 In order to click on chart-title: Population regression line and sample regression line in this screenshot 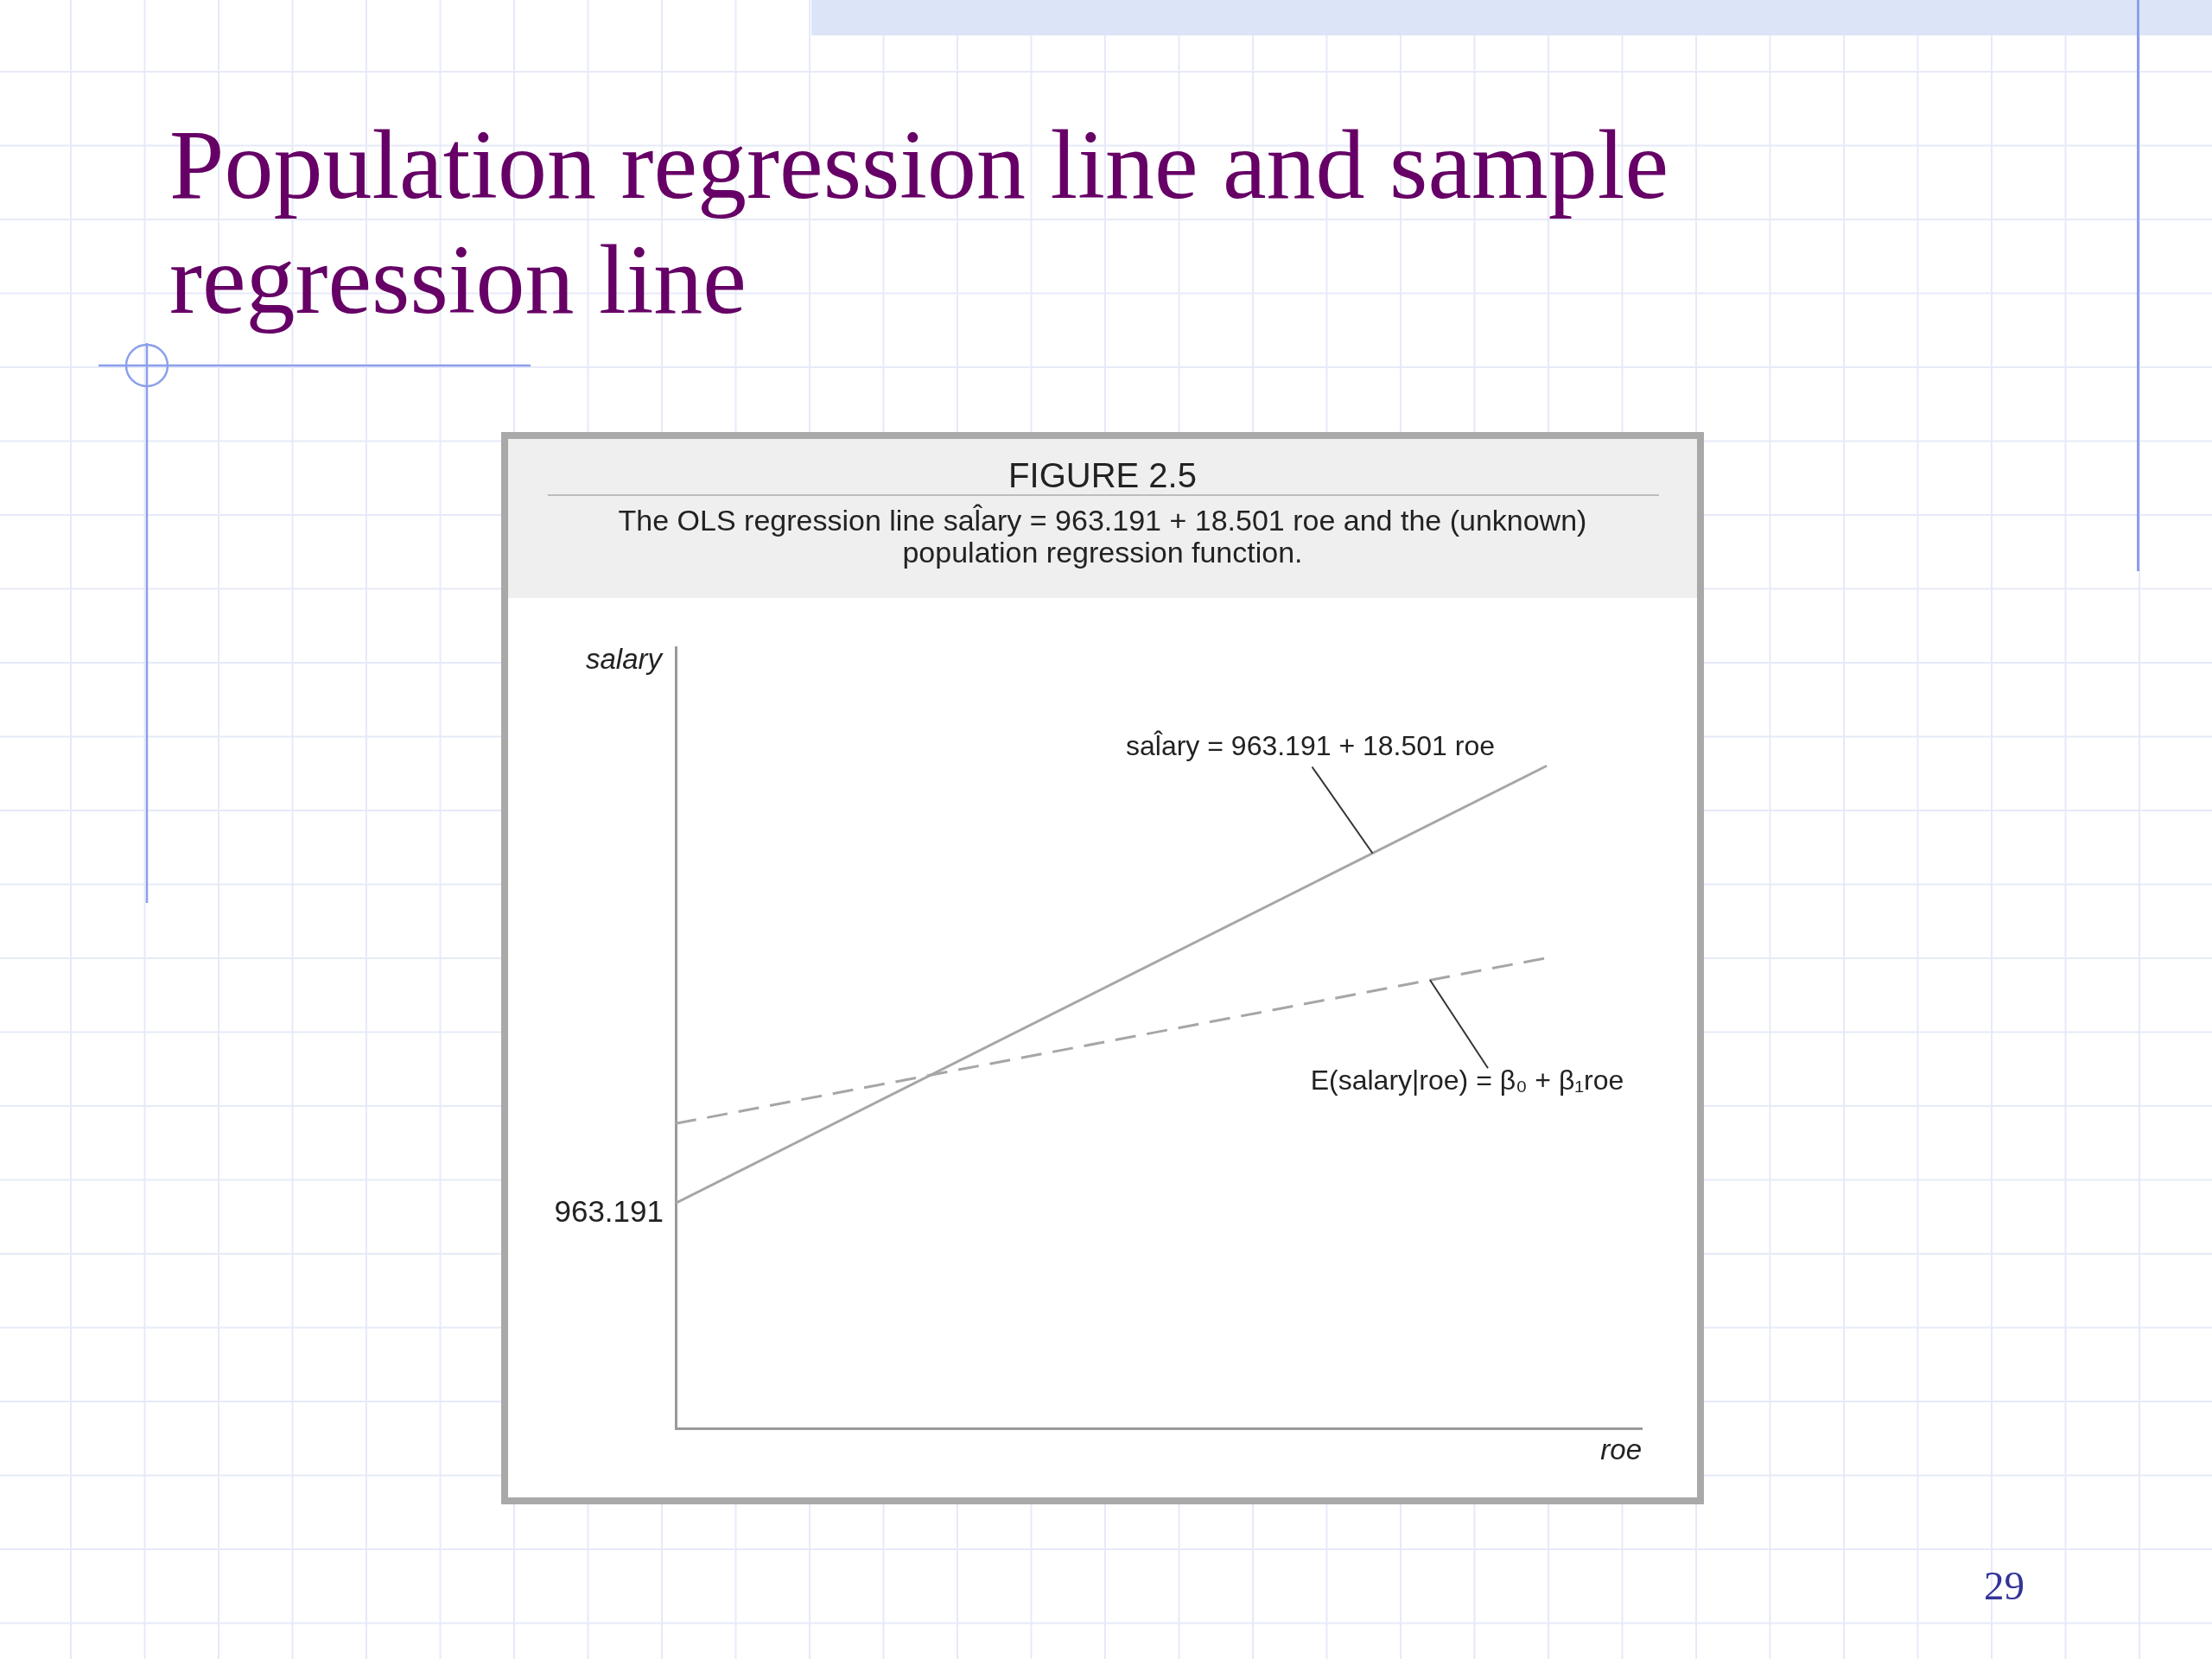, I will do `click(919, 222)`.